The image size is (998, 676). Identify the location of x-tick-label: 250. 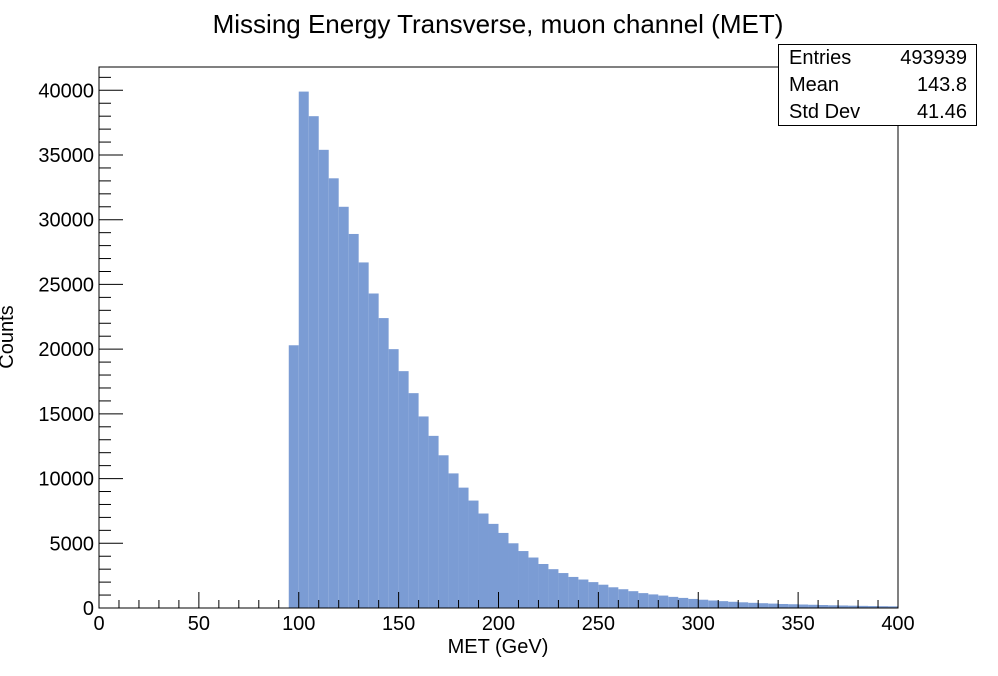
(598, 624).